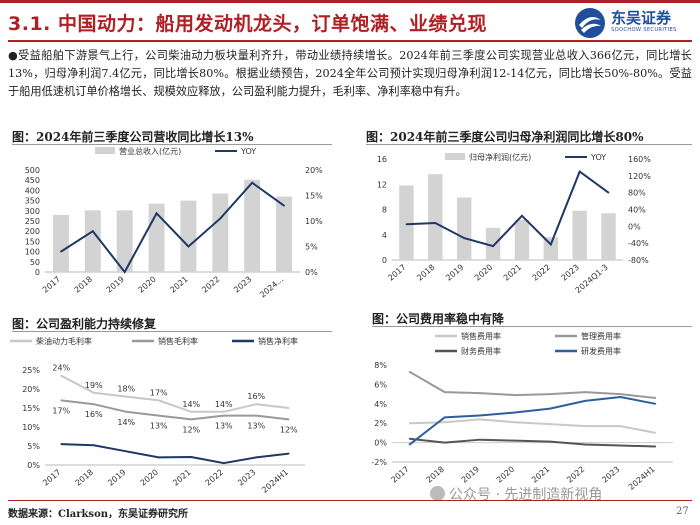  Describe the element at coordinates (181, 478) in the screenshot. I see `c3-xtick: 2021` at that location.